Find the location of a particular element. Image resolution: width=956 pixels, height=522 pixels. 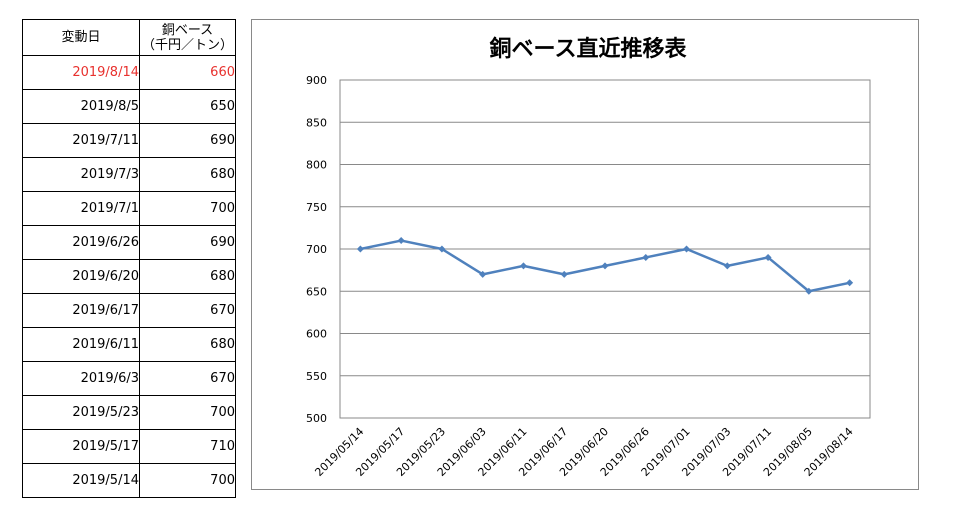

row-date: 2019/6/20 is located at coordinates (81, 276).